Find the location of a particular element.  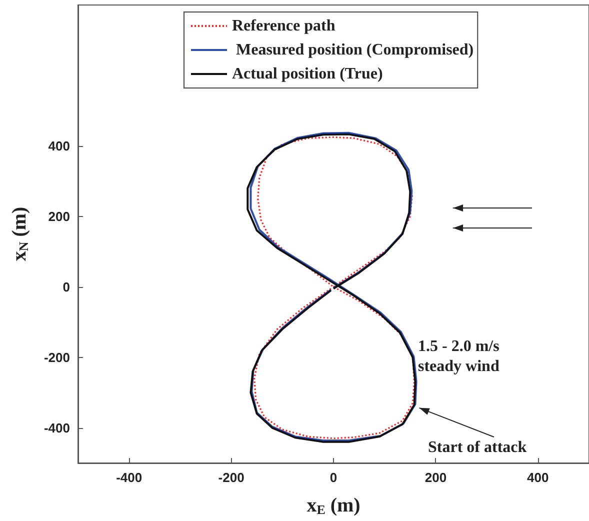

y-tick-label: -200 is located at coordinates (57, 357).